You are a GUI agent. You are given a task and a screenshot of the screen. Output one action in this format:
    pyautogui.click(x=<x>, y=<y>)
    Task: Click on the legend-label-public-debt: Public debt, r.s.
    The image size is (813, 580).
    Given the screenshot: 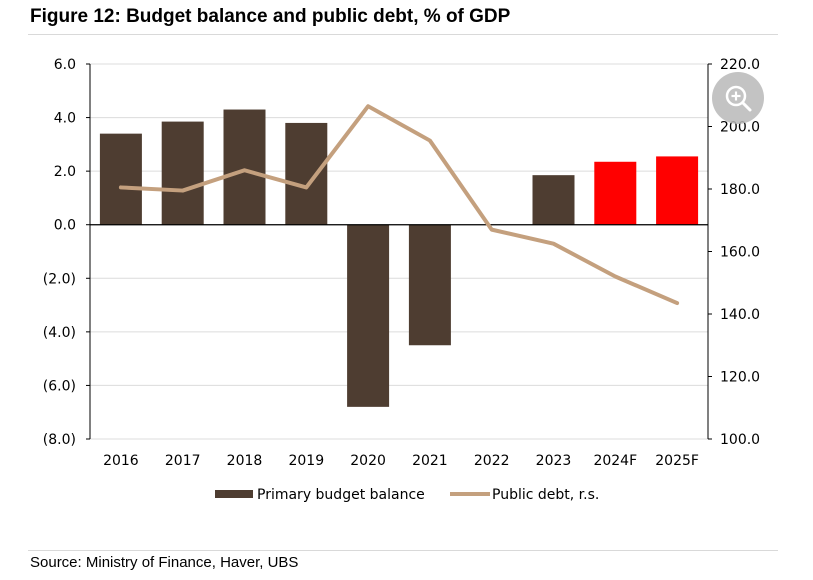 What is the action you would take?
    pyautogui.click(x=545, y=495)
    